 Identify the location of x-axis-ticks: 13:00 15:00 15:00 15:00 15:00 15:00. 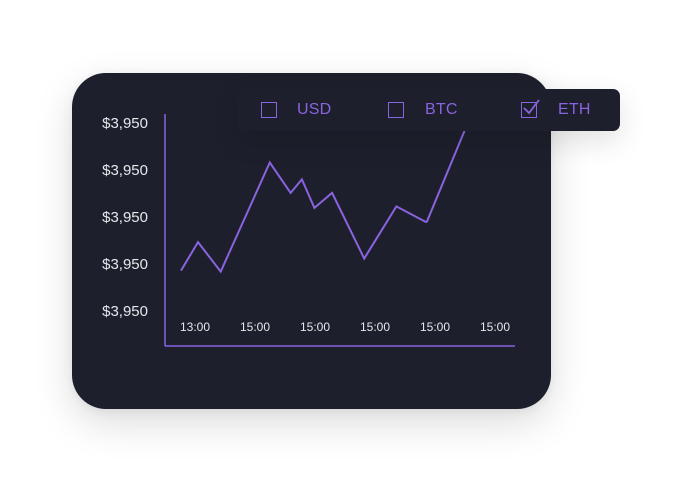
(345, 327).